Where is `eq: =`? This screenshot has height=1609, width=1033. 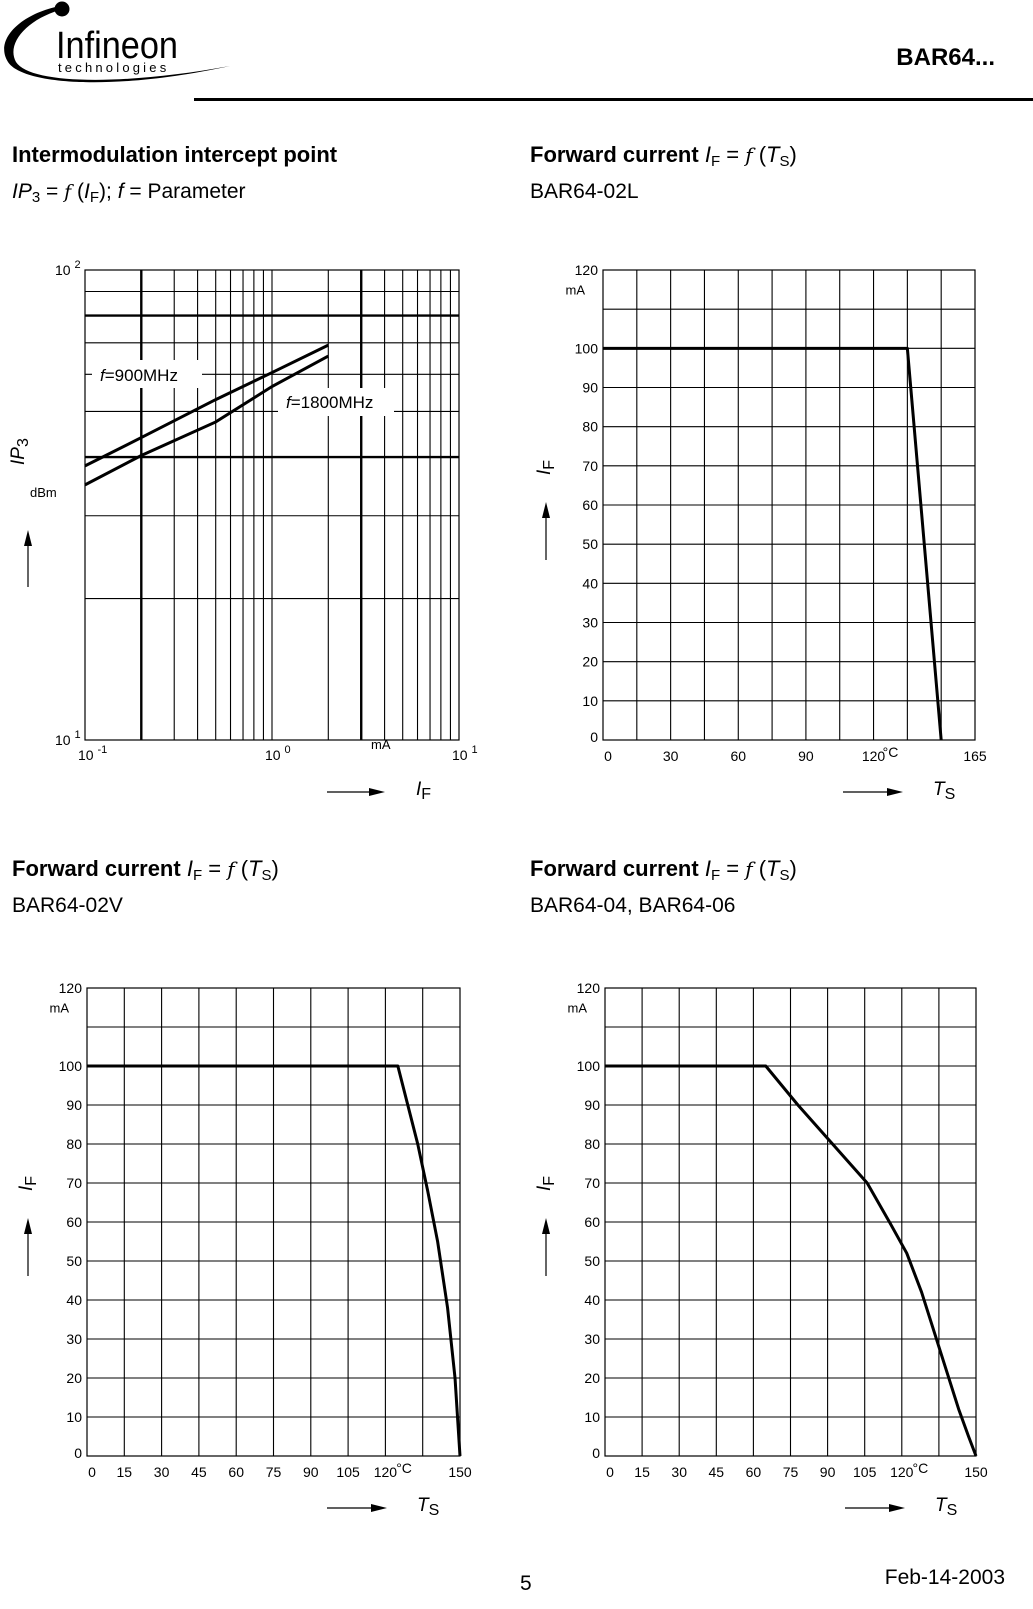 eq: = is located at coordinates (52, 191).